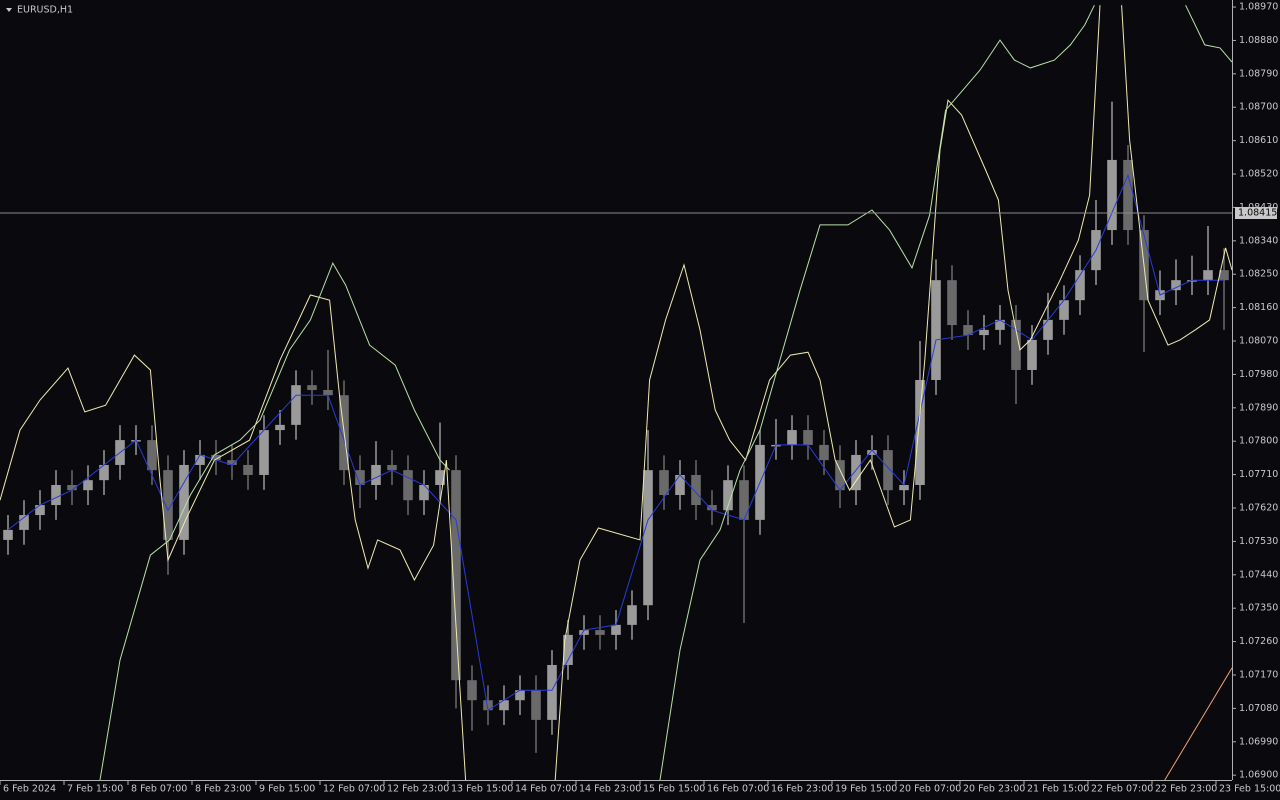 The image size is (1280, 800). What do you see at coordinates (1258, 775) in the screenshot?
I see `y-tick-label: 1.06900` at bounding box center [1258, 775].